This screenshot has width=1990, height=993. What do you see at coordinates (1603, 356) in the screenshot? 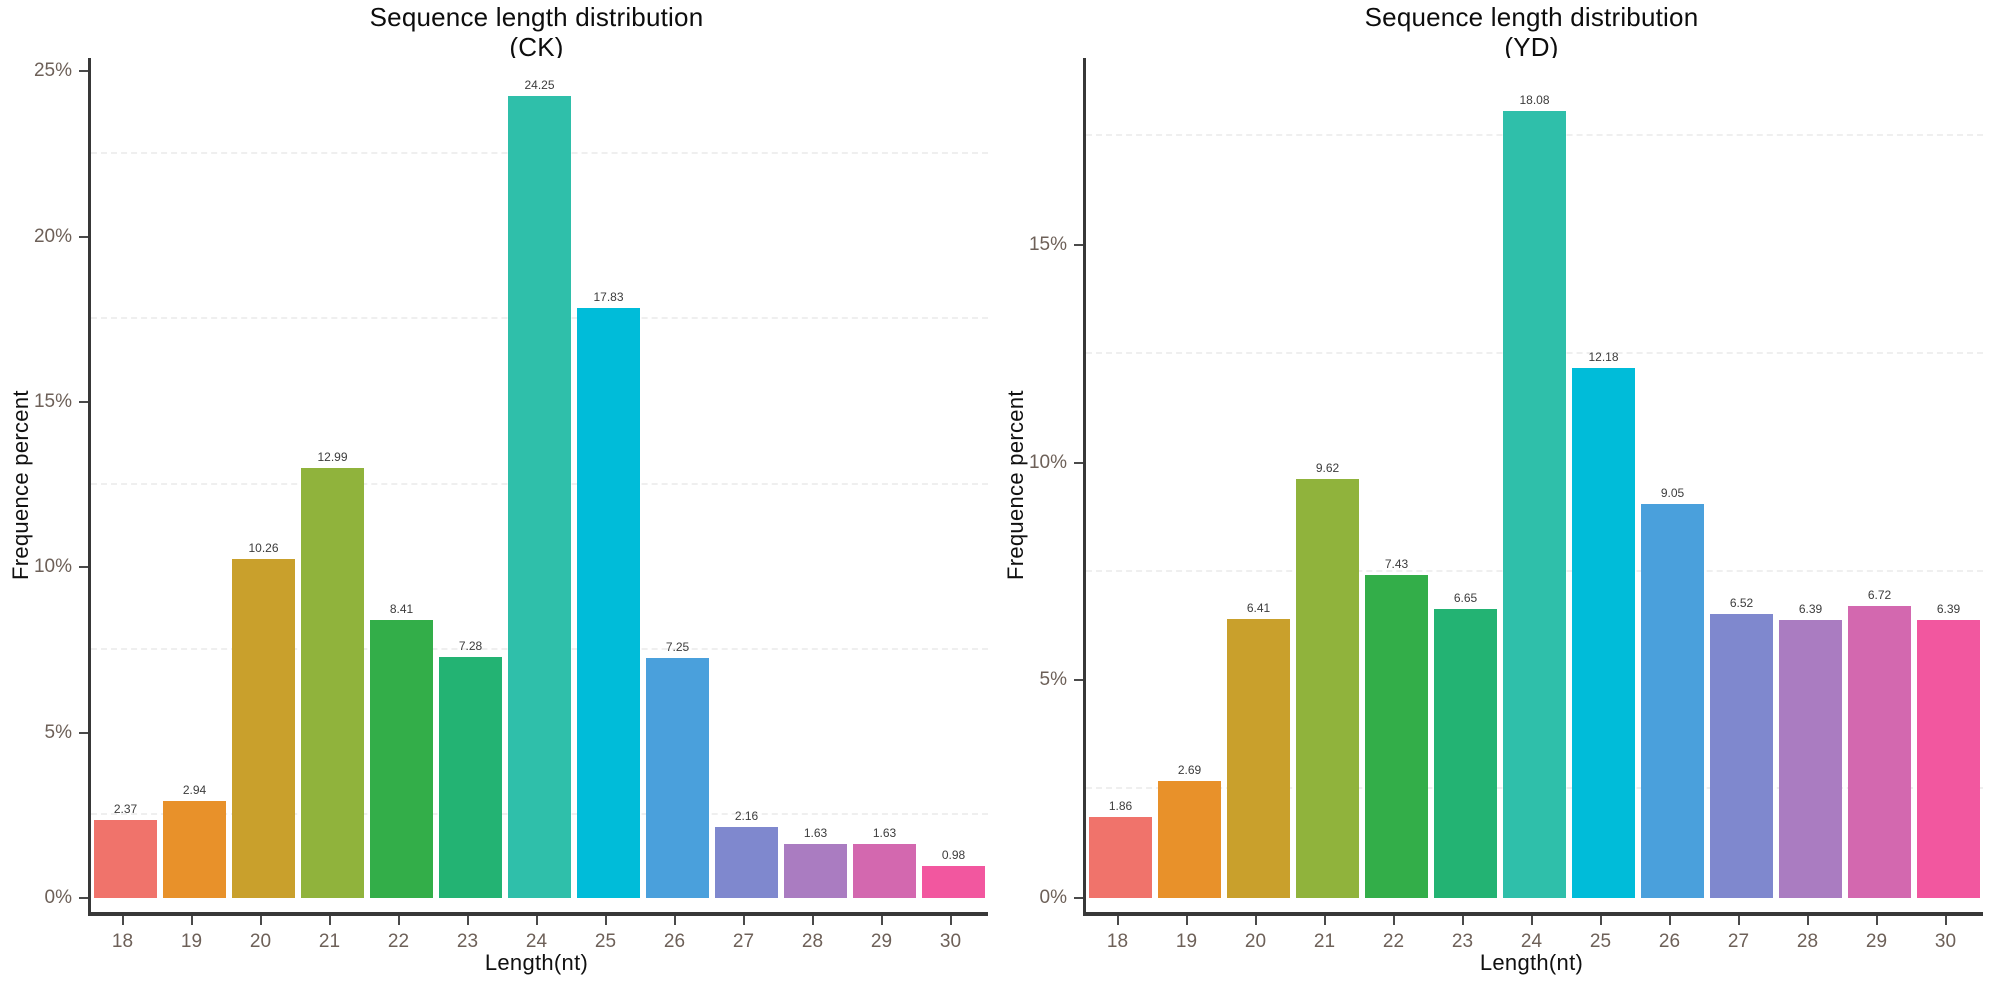
I see `bar-value-label: 12.18` at bounding box center [1603, 356].